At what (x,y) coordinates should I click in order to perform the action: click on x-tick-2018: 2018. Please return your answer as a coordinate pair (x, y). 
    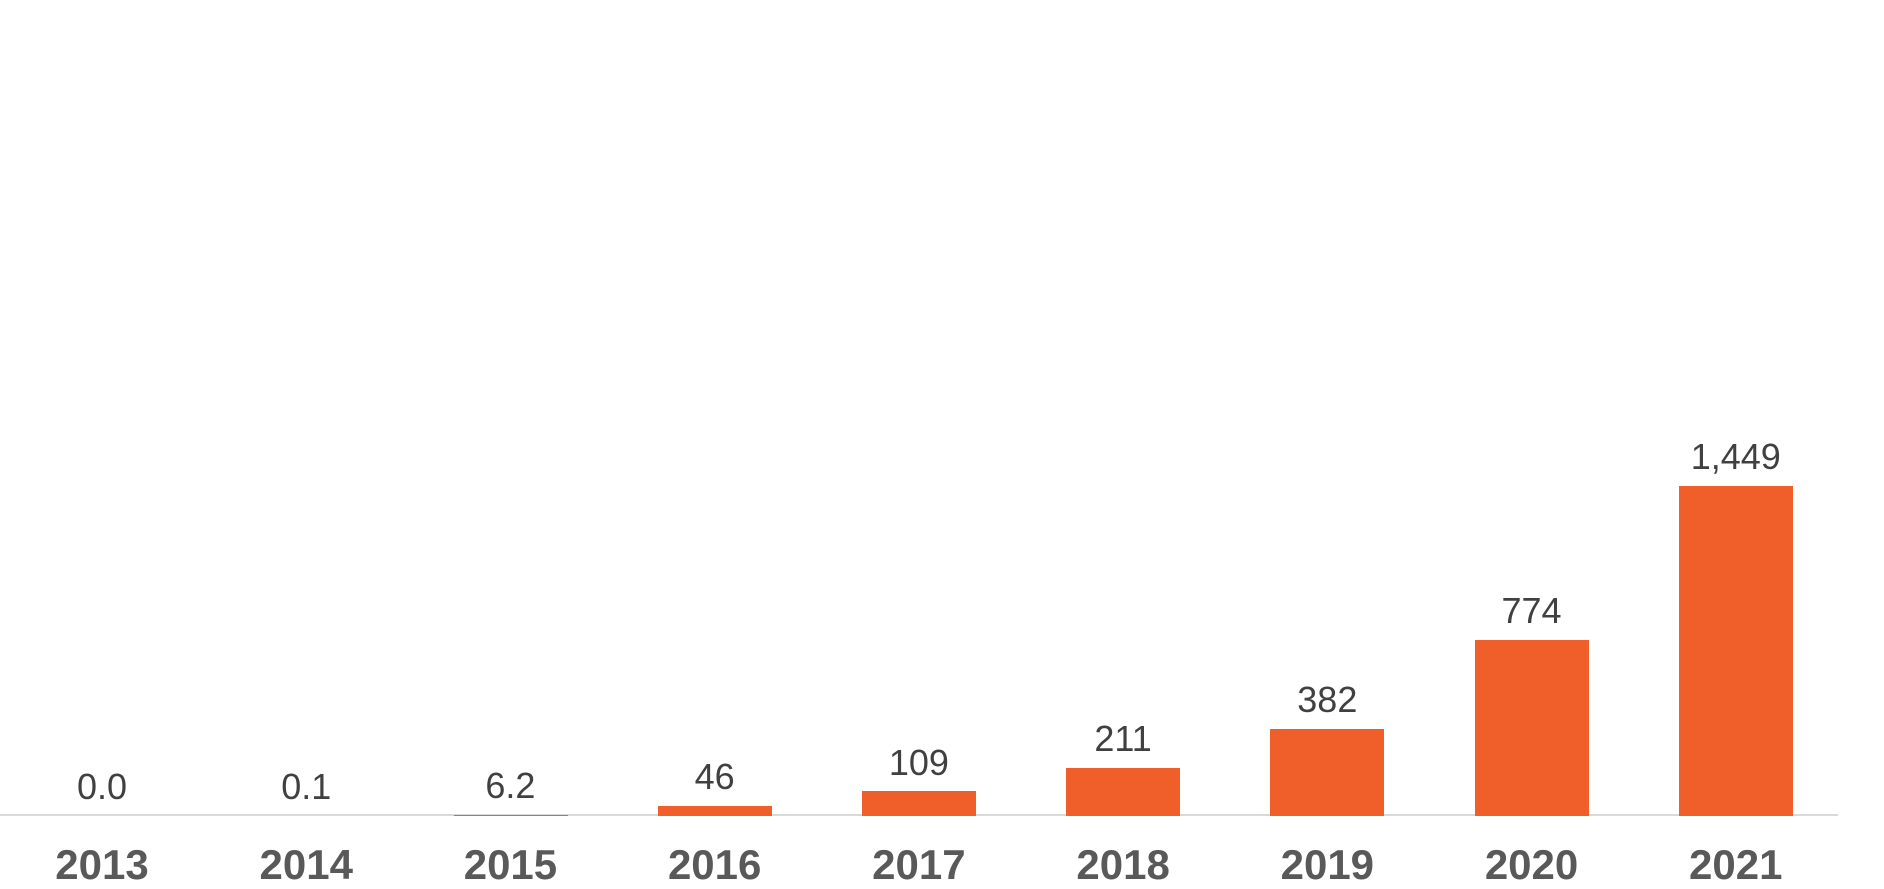
    Looking at the image, I should click on (1123, 864).